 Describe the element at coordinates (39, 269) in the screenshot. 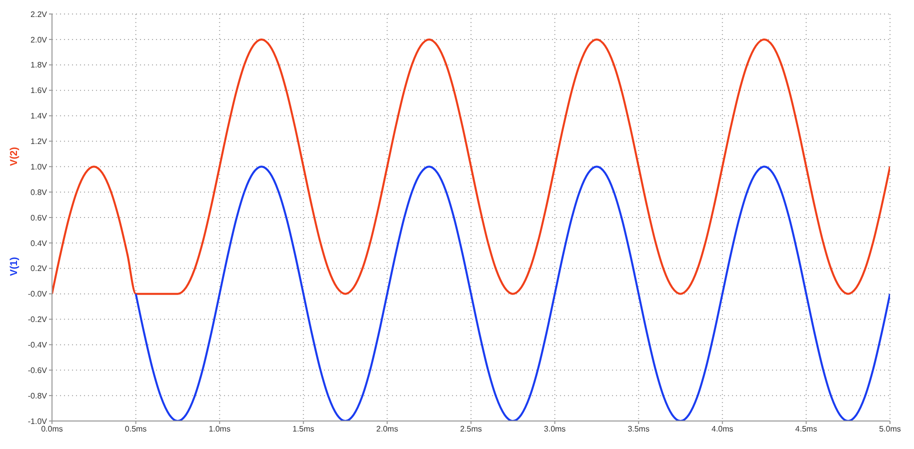

I see `y-tick-label: 0.2V` at that location.